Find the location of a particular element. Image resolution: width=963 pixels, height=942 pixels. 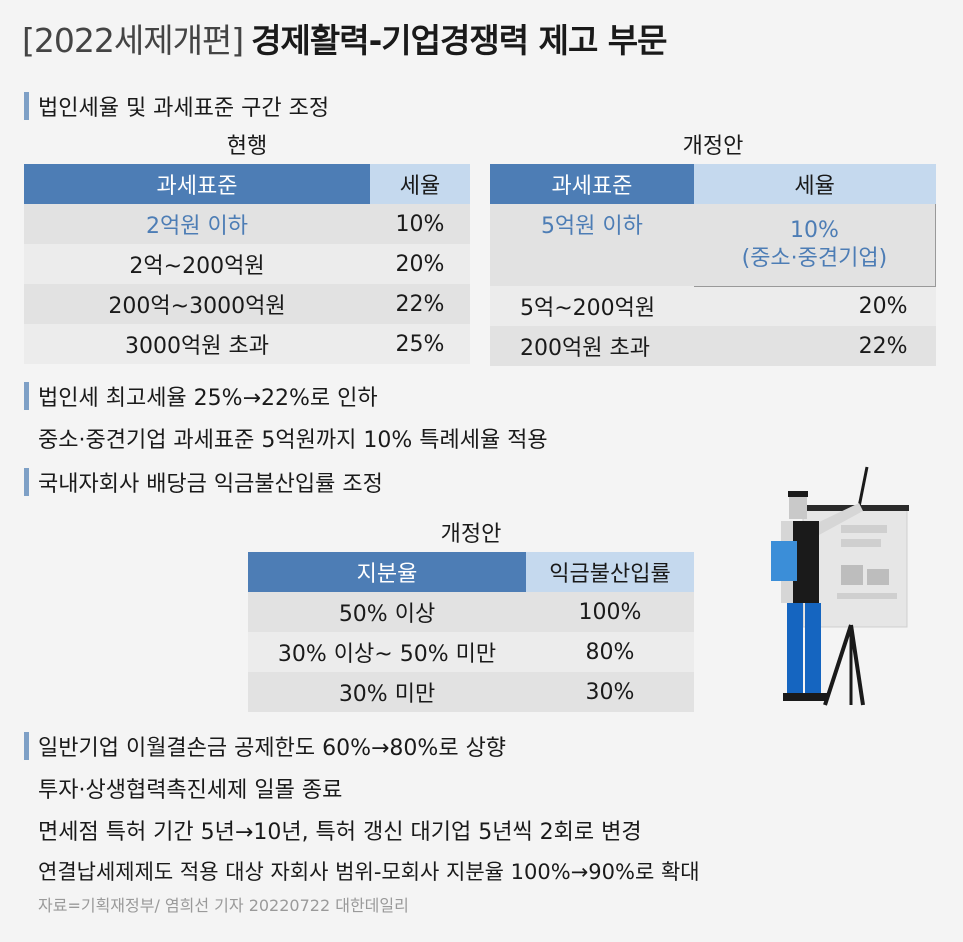

table-cell: 25% is located at coordinates (420, 344).